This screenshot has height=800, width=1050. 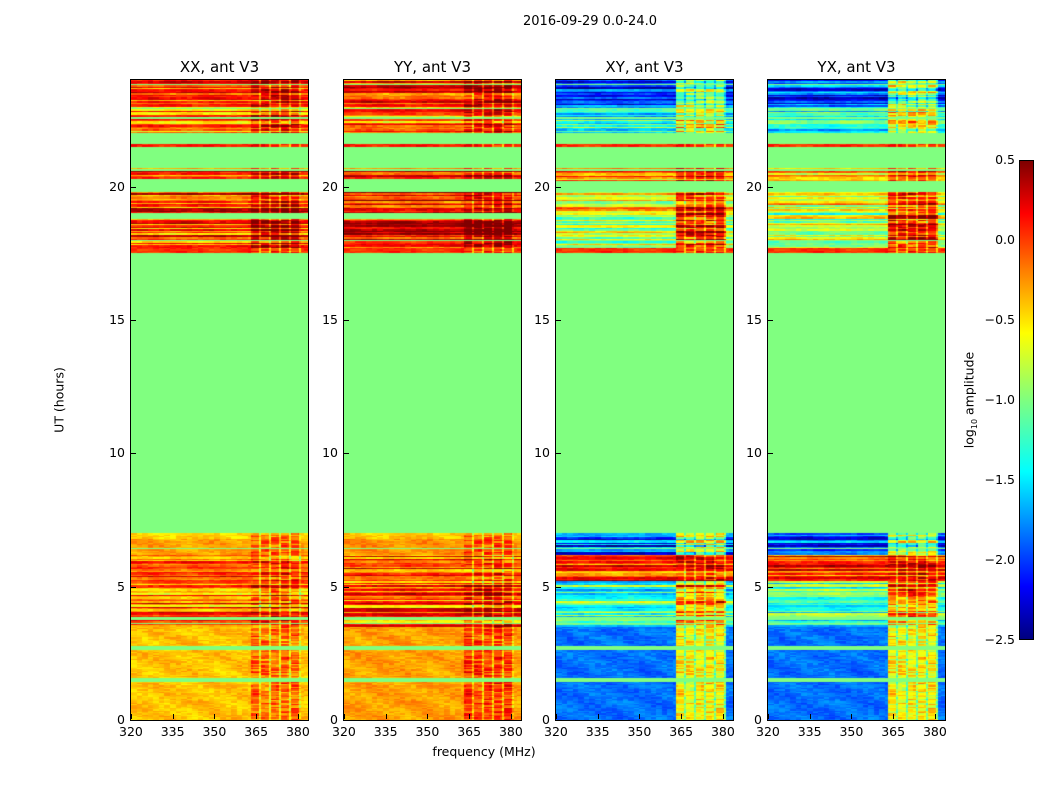 What do you see at coordinates (999, 559) in the screenshot?
I see `colorbar-tick-label: −2.0` at bounding box center [999, 559].